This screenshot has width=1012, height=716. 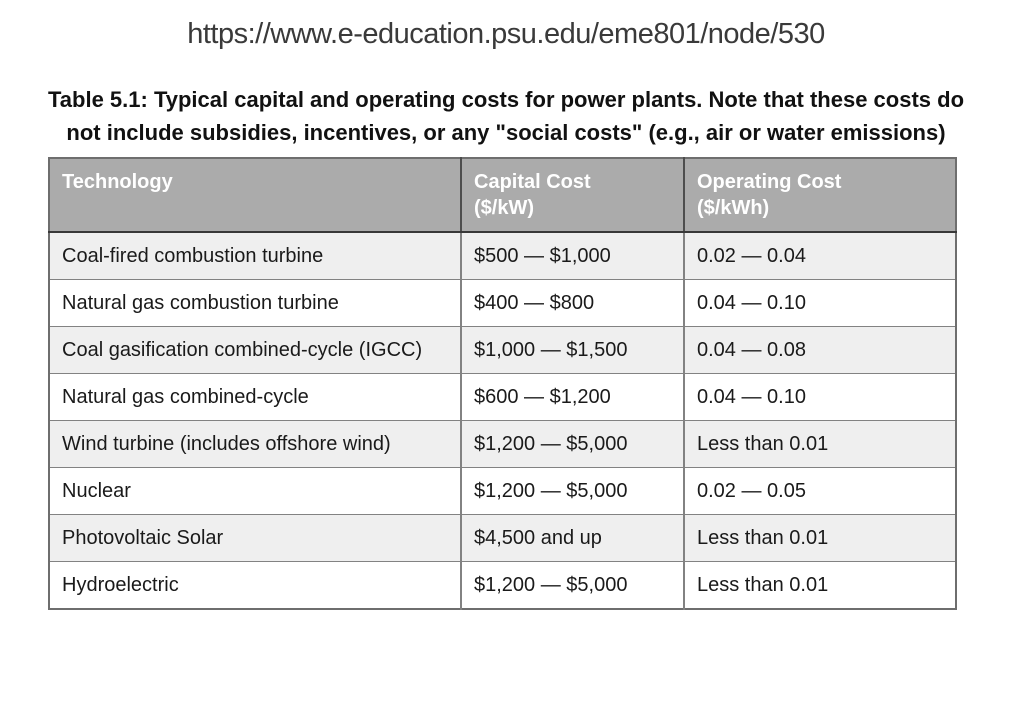 What do you see at coordinates (572, 303) in the screenshot?
I see `cell-capital-cost: $400 — $800` at bounding box center [572, 303].